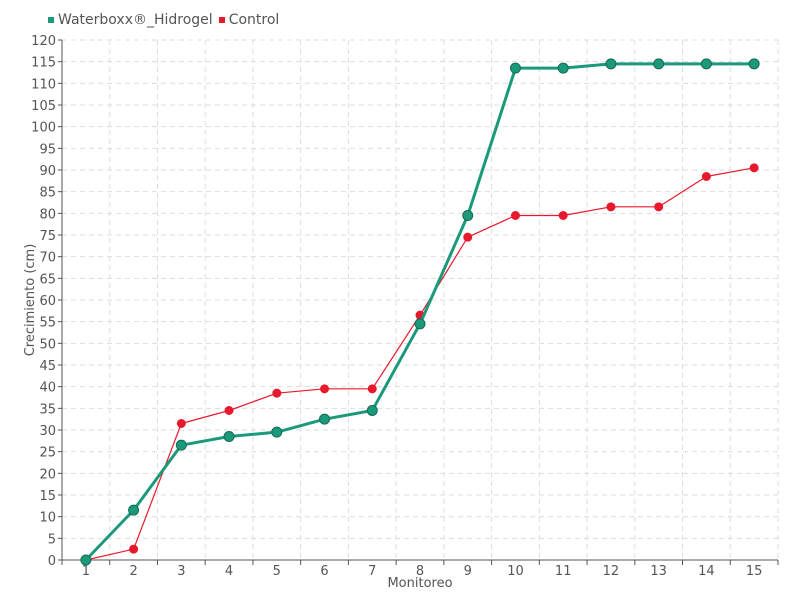 This screenshot has height=600, width=800. I want to click on legend-label-series-2: Control, so click(254, 20).